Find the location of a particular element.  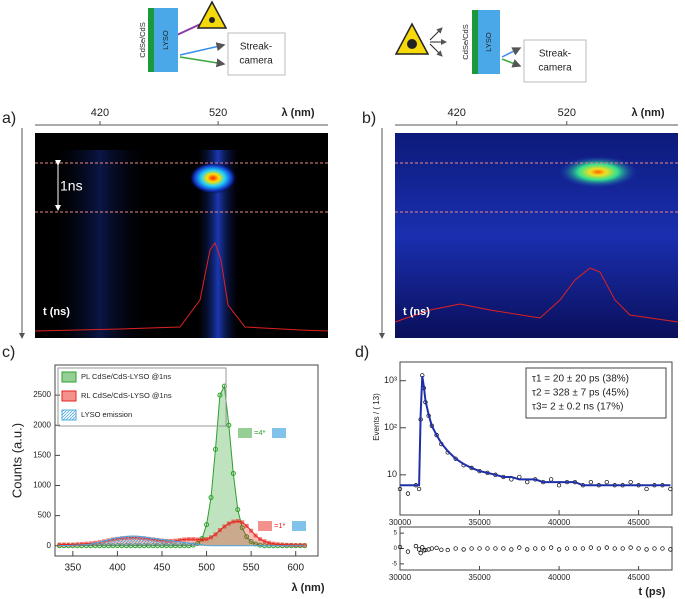

annotation: =4* is located at coordinates (260, 432).